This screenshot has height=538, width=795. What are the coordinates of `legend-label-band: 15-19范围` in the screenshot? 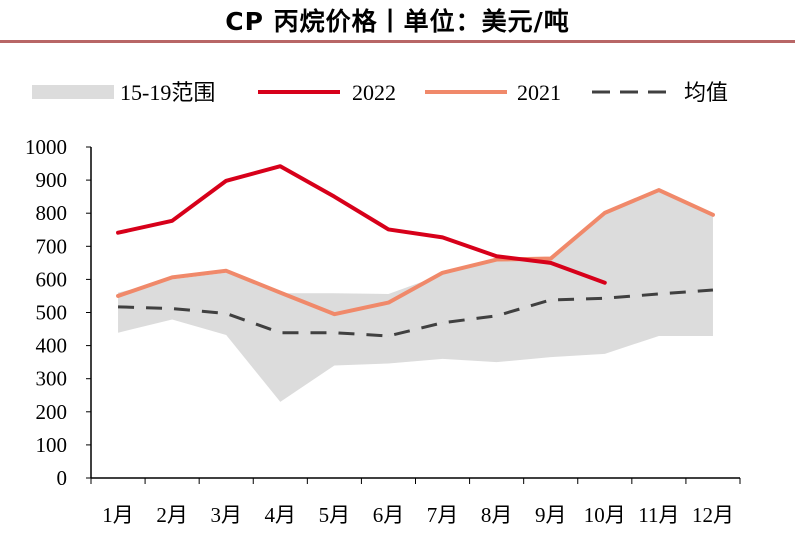 It's located at (167, 92).